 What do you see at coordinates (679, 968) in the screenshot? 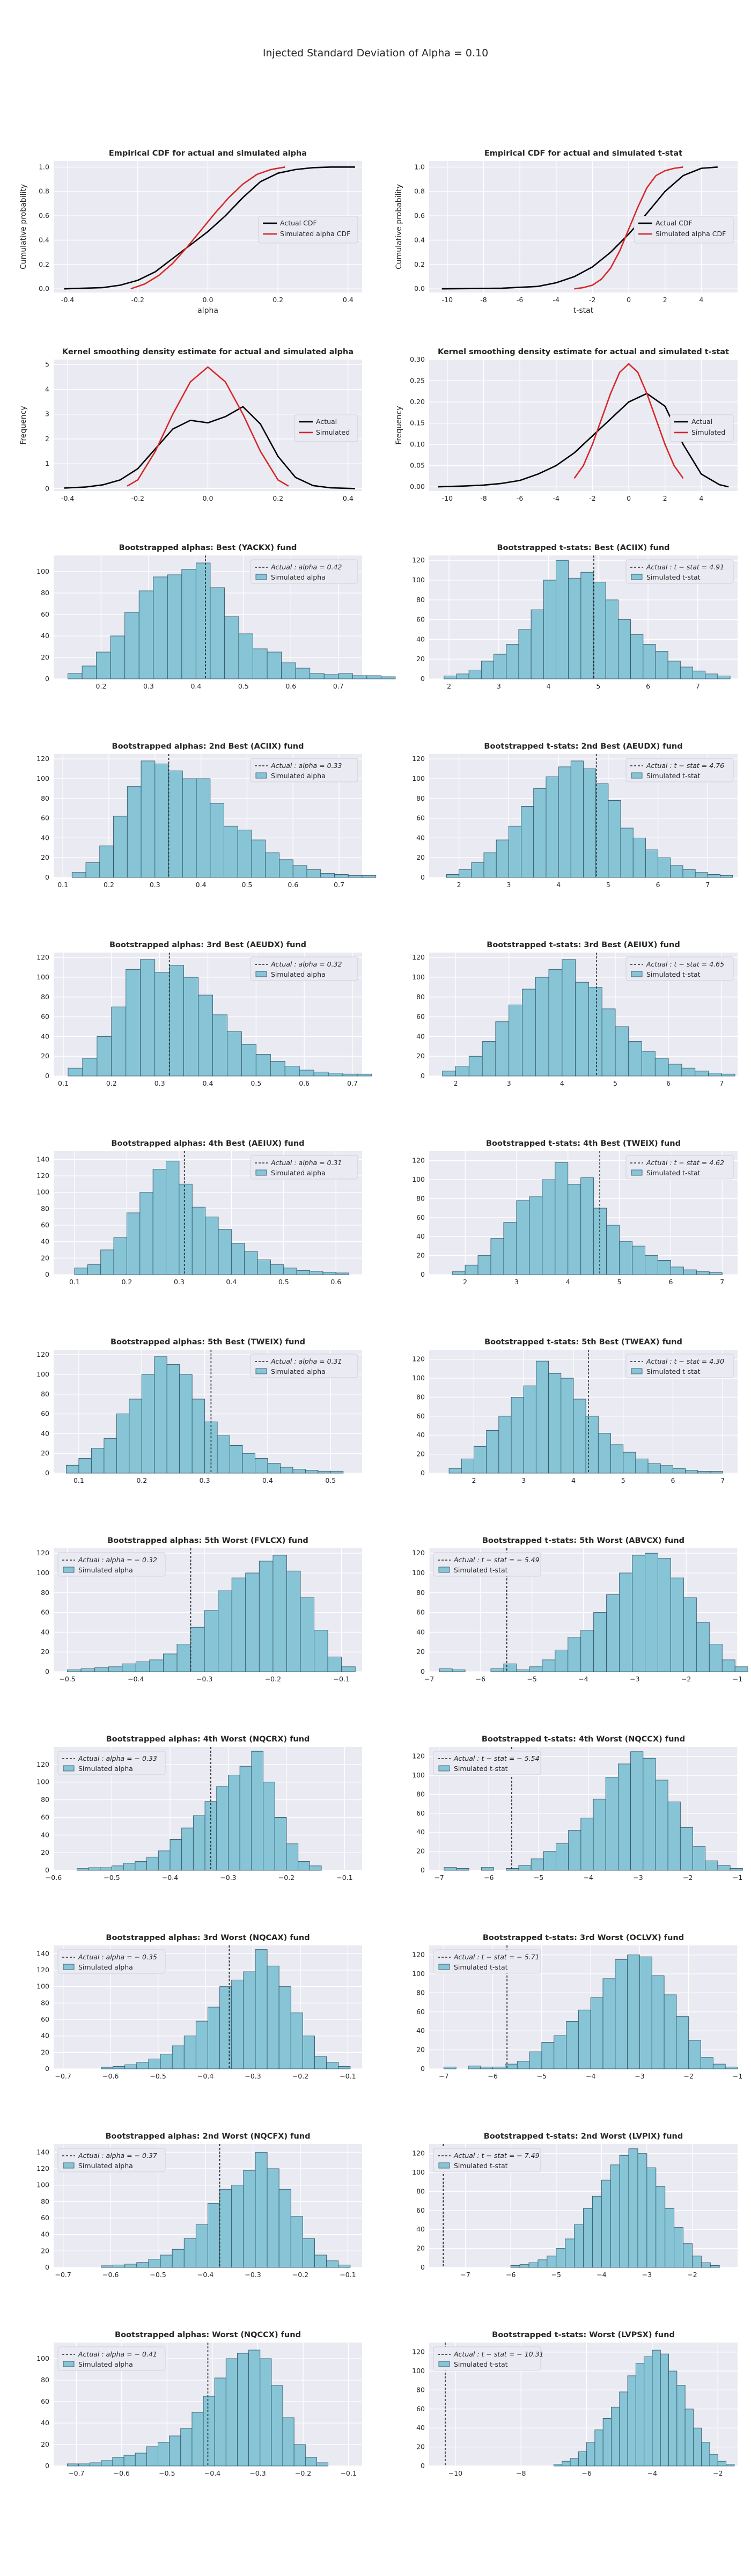
I see `legend: Actual : t − stat = 4.65 Simulated t-stat` at bounding box center [679, 968].